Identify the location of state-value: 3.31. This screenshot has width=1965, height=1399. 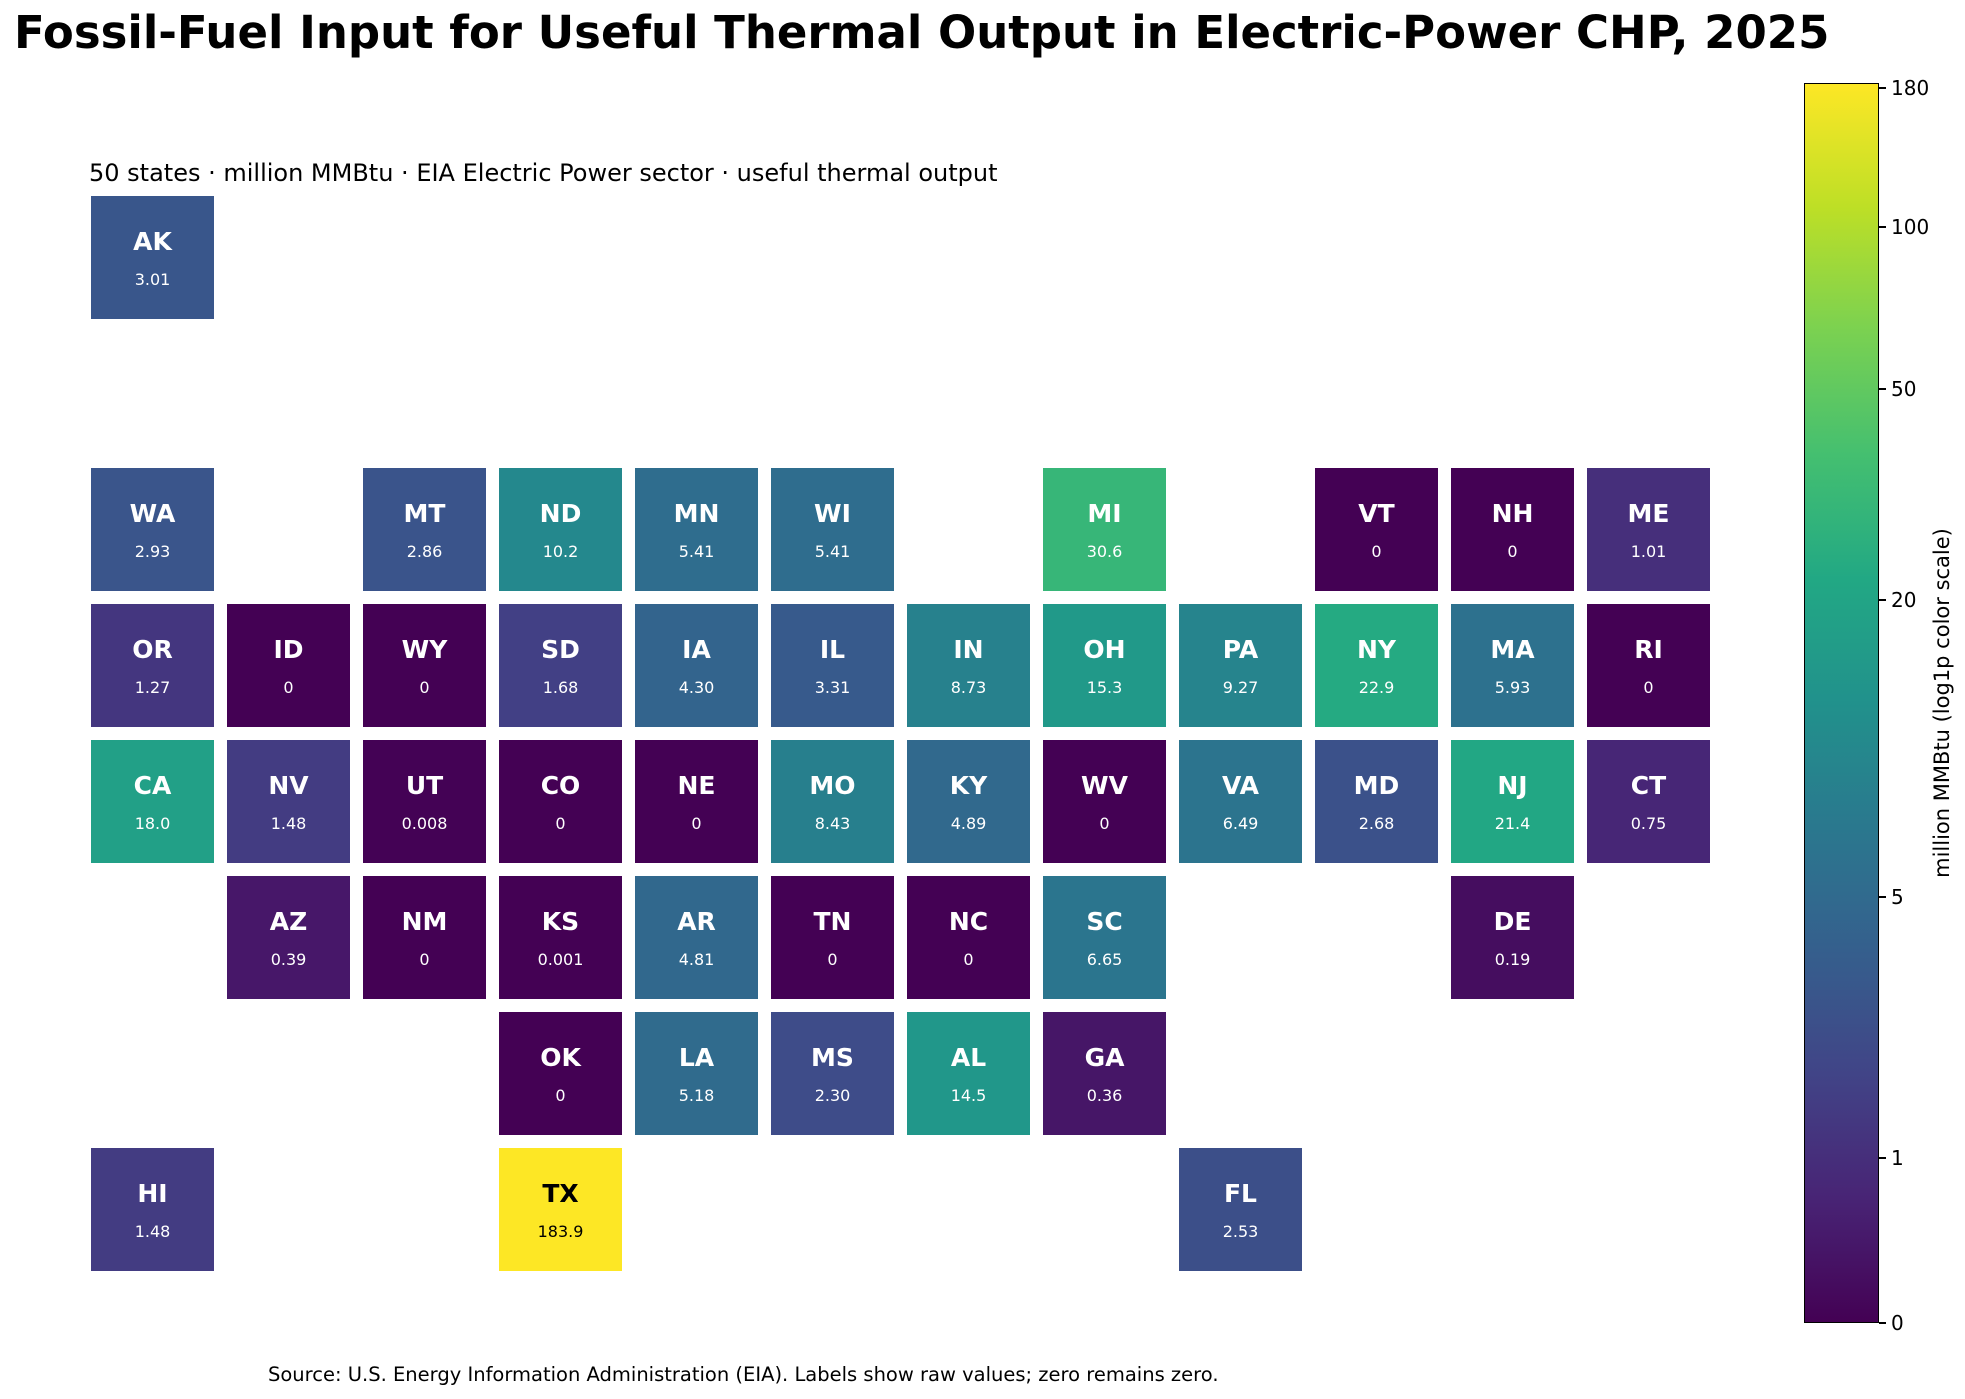
(832, 687).